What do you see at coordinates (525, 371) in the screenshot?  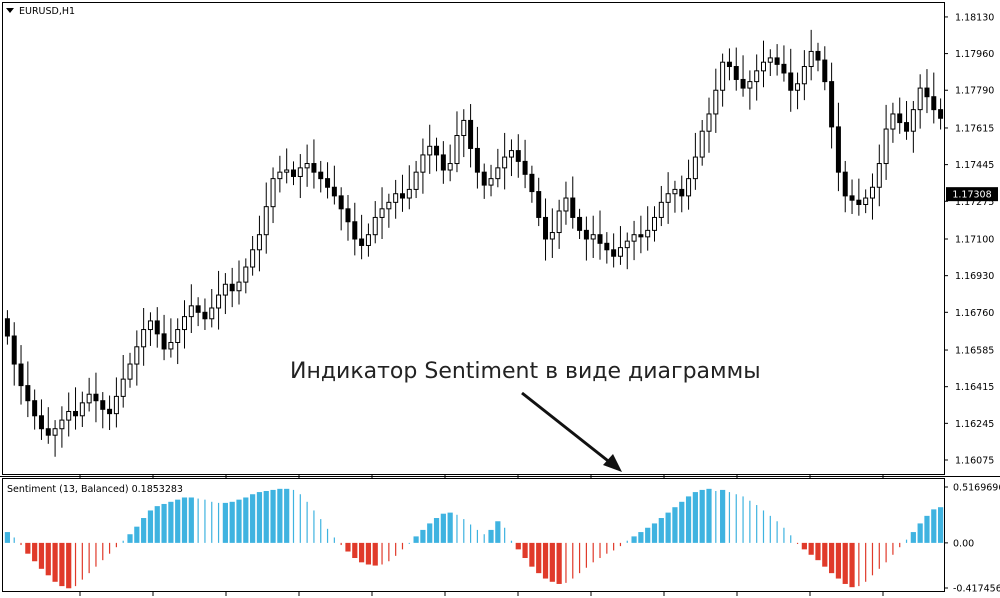 I see `annotation-text: Индикатор Sentiment в виде диаграммы` at bounding box center [525, 371].